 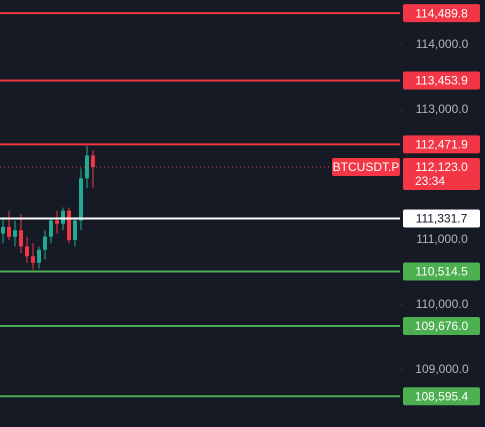 I want to click on price-level-label: 108,595.4, so click(x=442, y=396).